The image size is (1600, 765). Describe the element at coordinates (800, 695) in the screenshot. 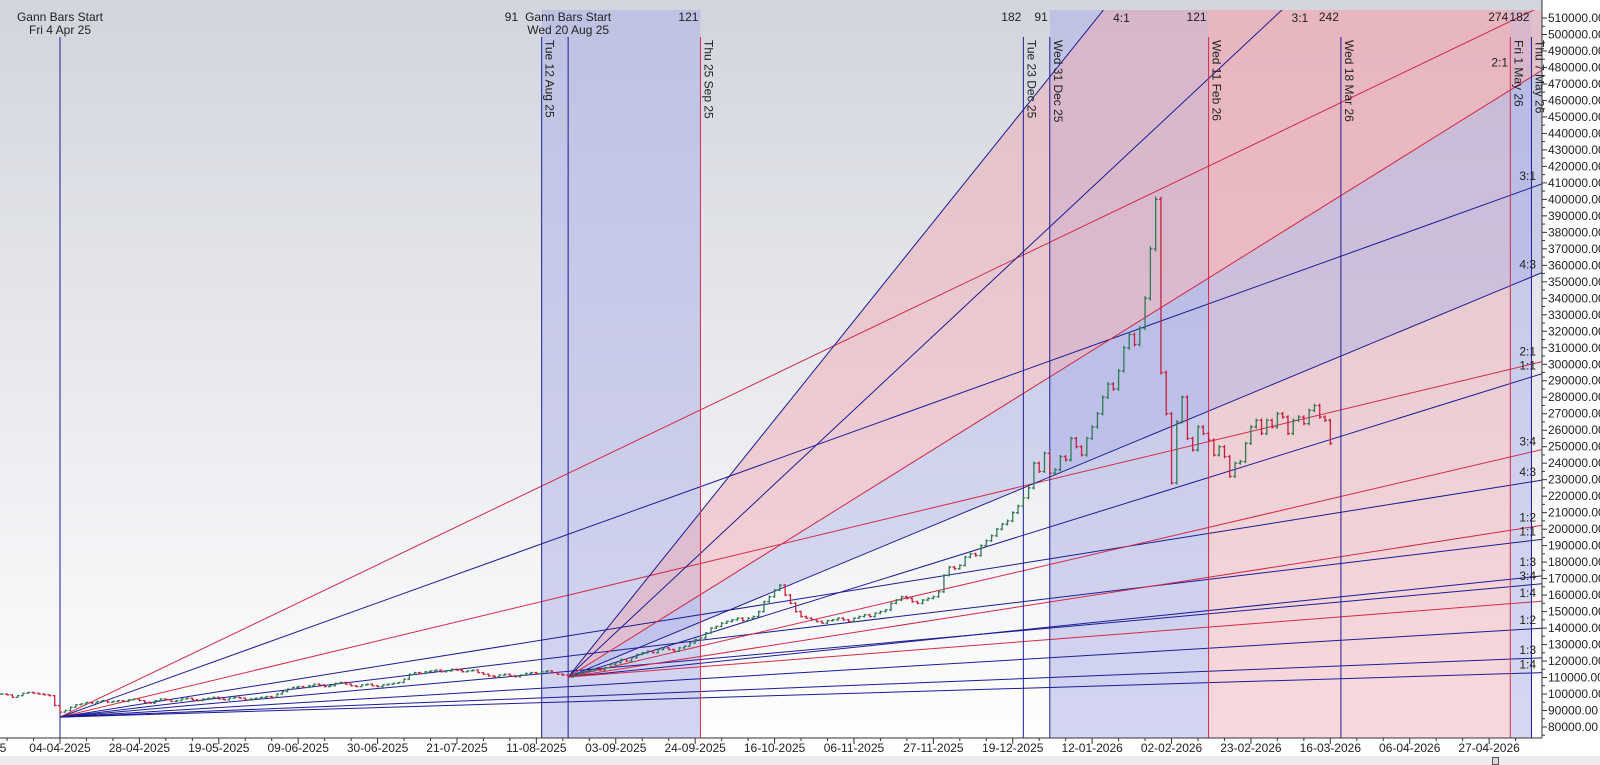

I see `fan-line-1x4` at that location.